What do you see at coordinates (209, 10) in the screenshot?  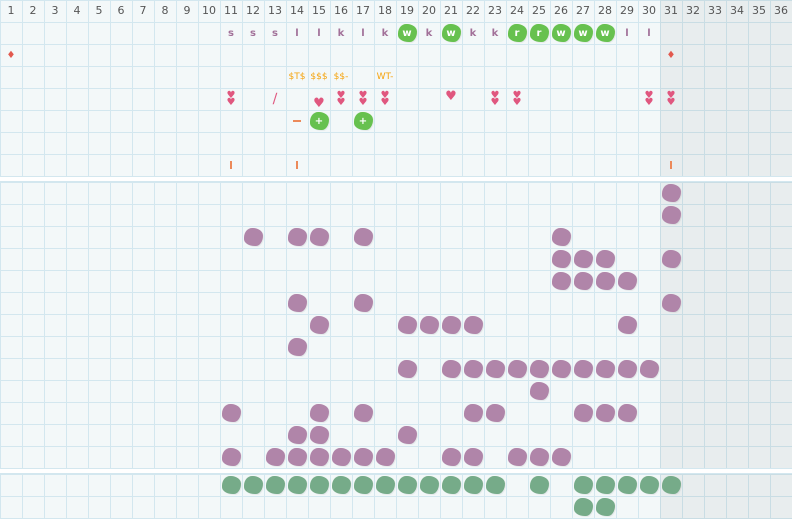 I see `column-header: 10` at bounding box center [209, 10].